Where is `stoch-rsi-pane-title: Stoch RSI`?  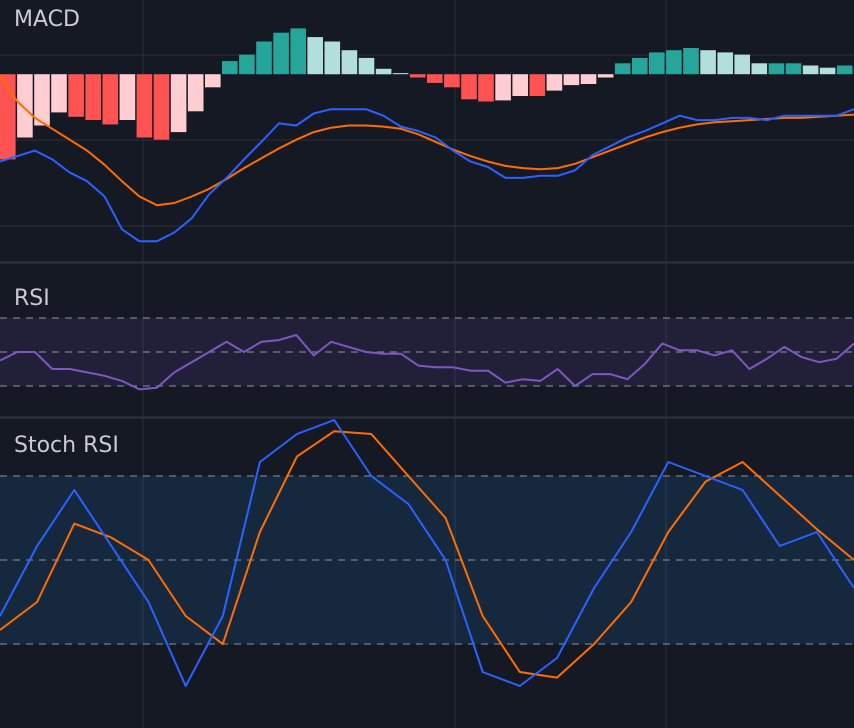
stoch-rsi-pane-title: Stoch RSI is located at coordinates (66, 445).